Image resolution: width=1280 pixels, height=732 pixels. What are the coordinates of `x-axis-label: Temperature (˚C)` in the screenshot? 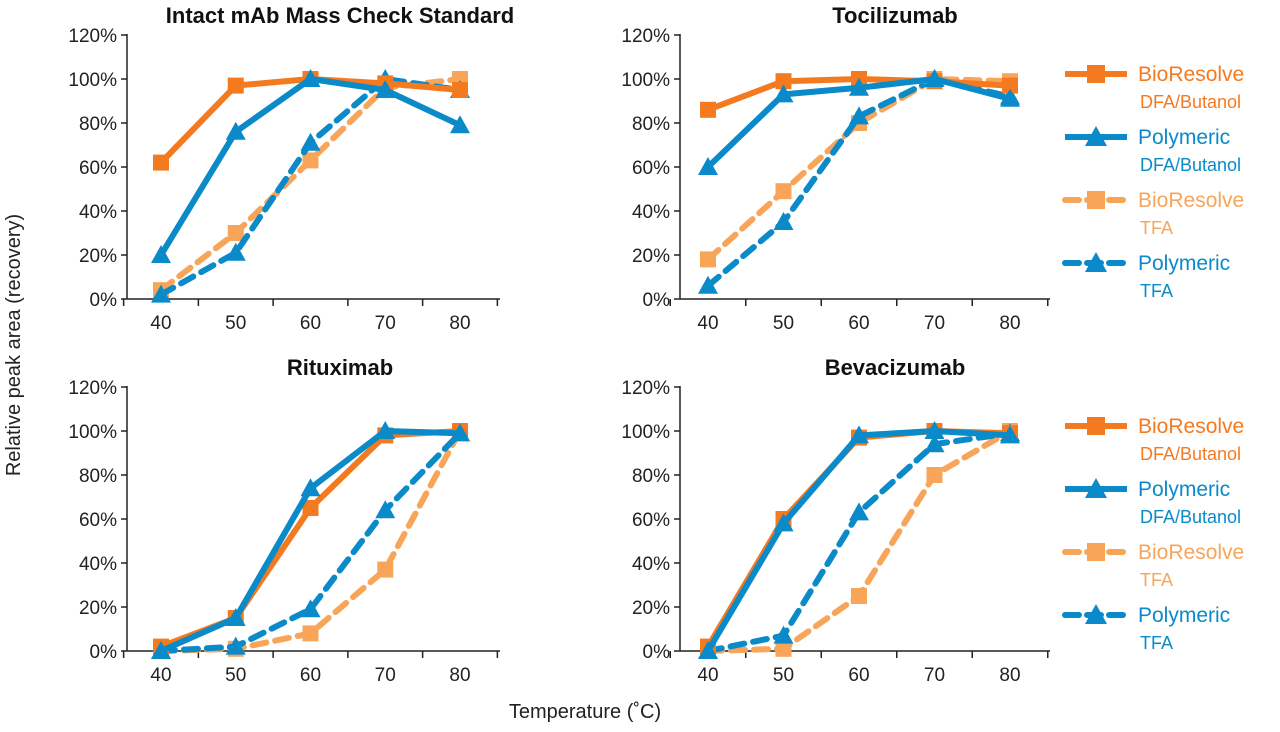 It's located at (585, 712).